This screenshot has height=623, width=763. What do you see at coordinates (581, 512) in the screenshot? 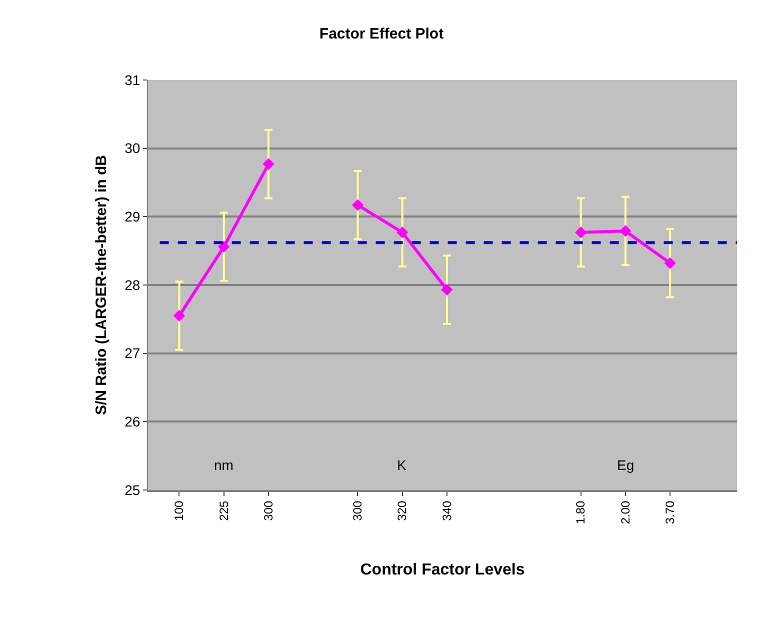
I see `x-tick-label: 1.80` at bounding box center [581, 512].